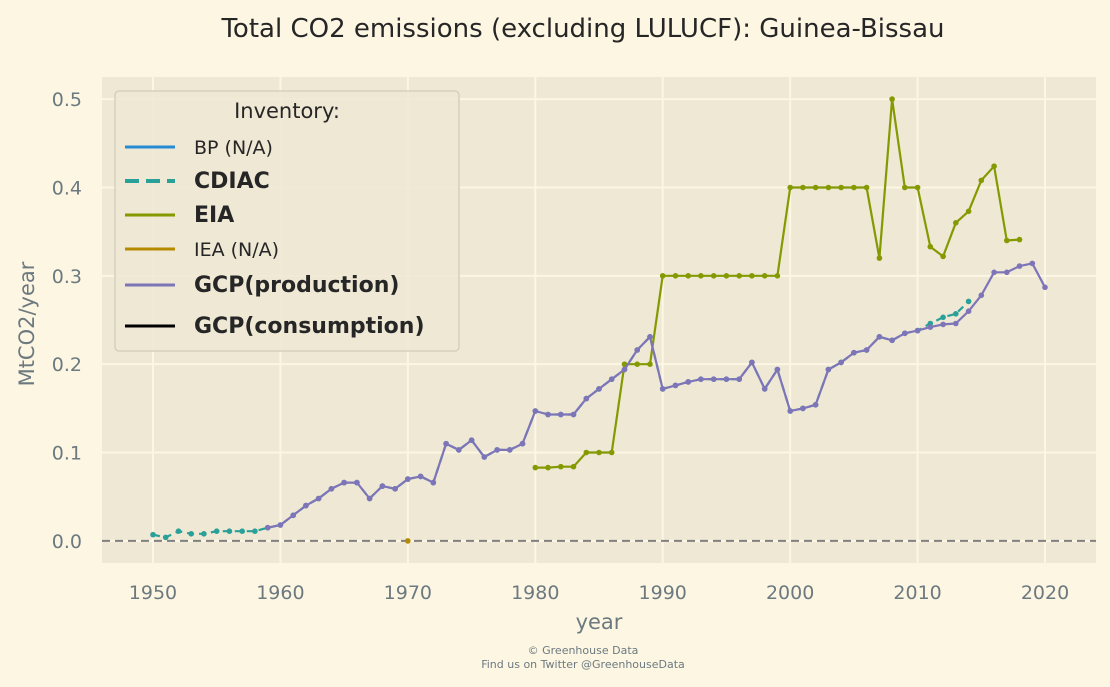  I want to click on y-tick-label-0: 0.0, so click(67, 542).